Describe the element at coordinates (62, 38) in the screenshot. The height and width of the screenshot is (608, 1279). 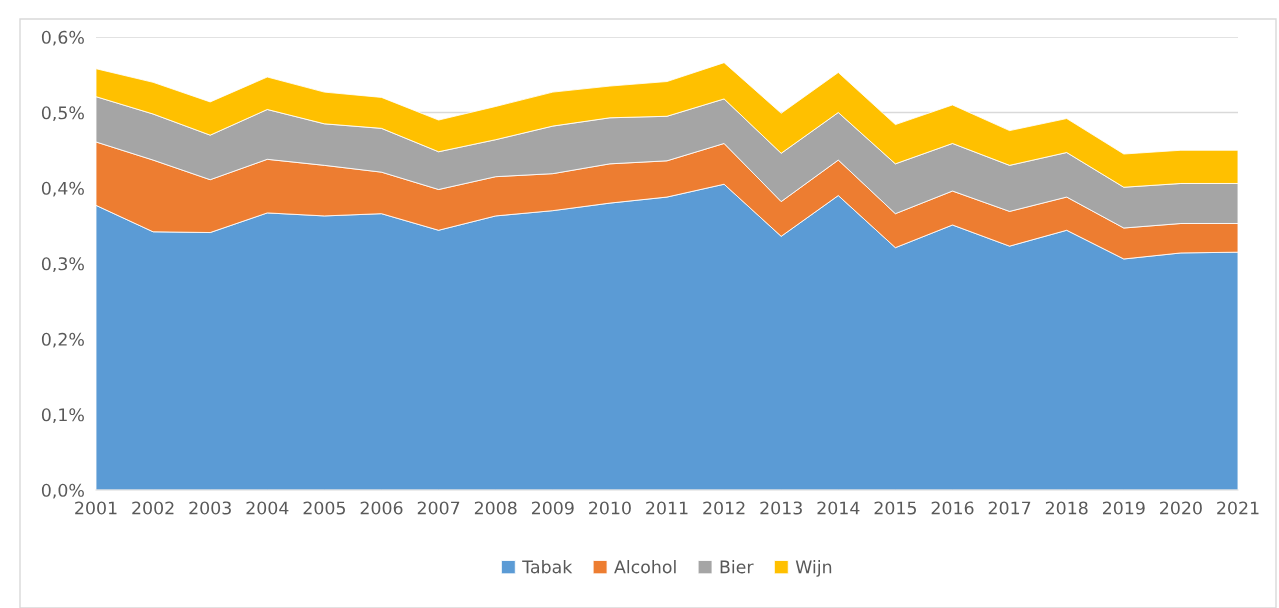
I see `y-tick-label: 0,6%` at that location.